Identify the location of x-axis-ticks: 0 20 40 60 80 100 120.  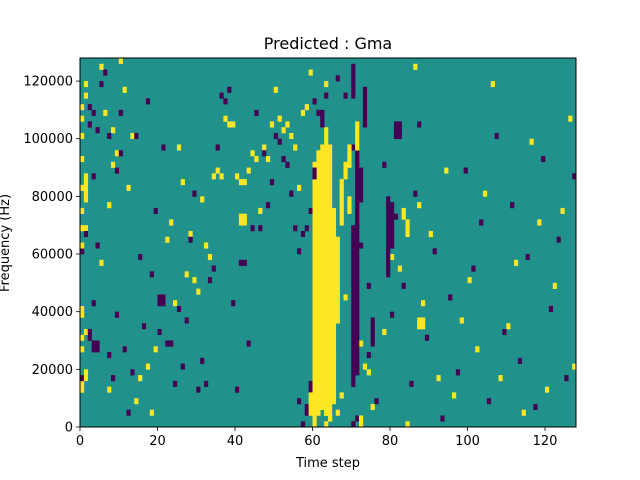
(316, 438).